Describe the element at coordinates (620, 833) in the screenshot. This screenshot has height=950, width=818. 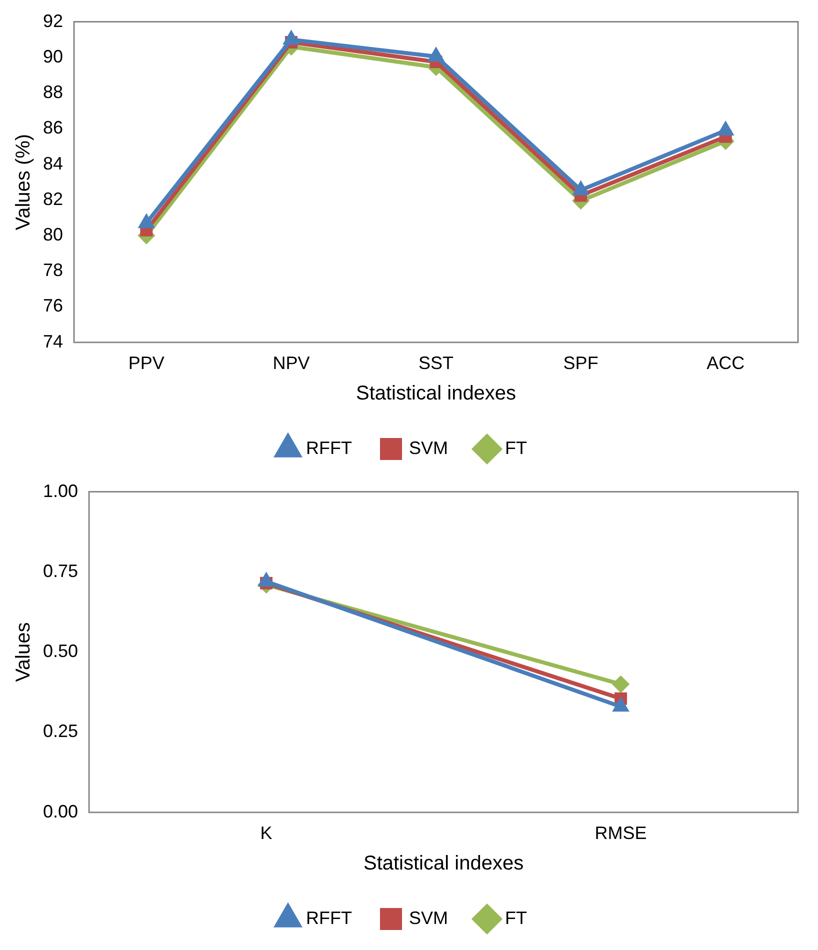
I see `x-tick-label: RMSE` at that location.